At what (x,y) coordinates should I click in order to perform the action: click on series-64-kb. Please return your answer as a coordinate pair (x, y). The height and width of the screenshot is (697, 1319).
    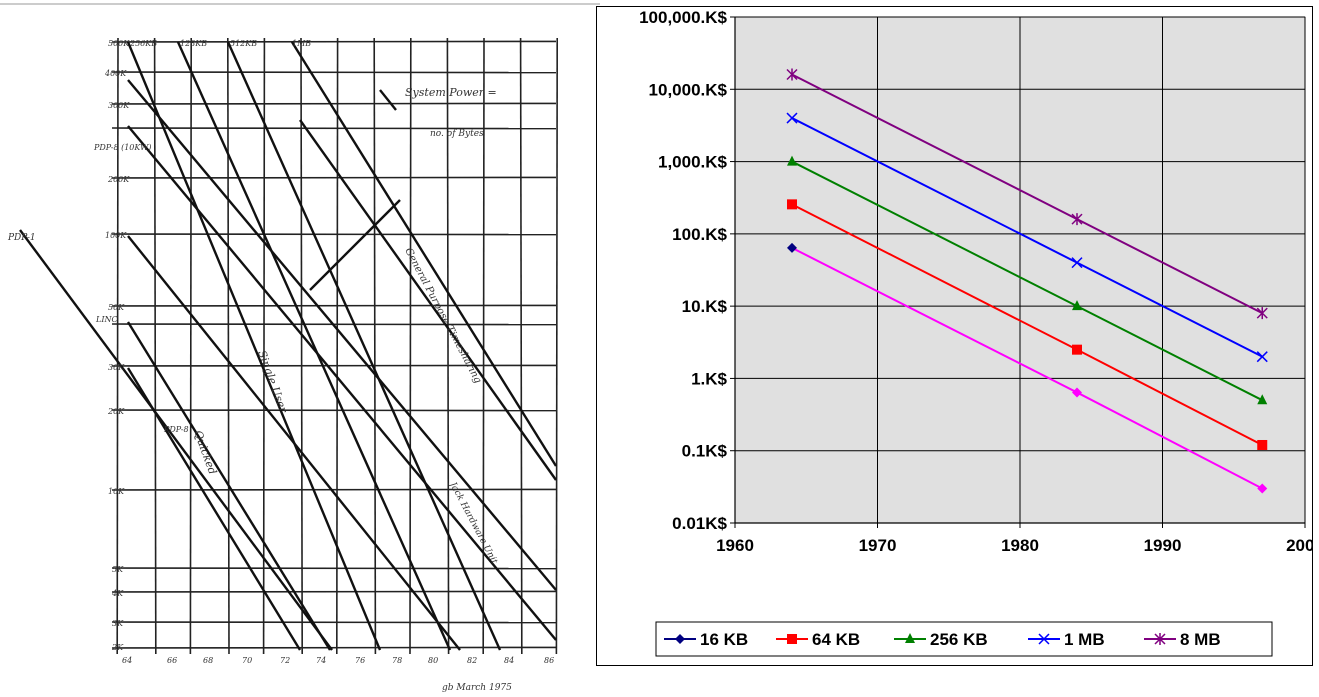
    Looking at the image, I should click on (1027, 324).